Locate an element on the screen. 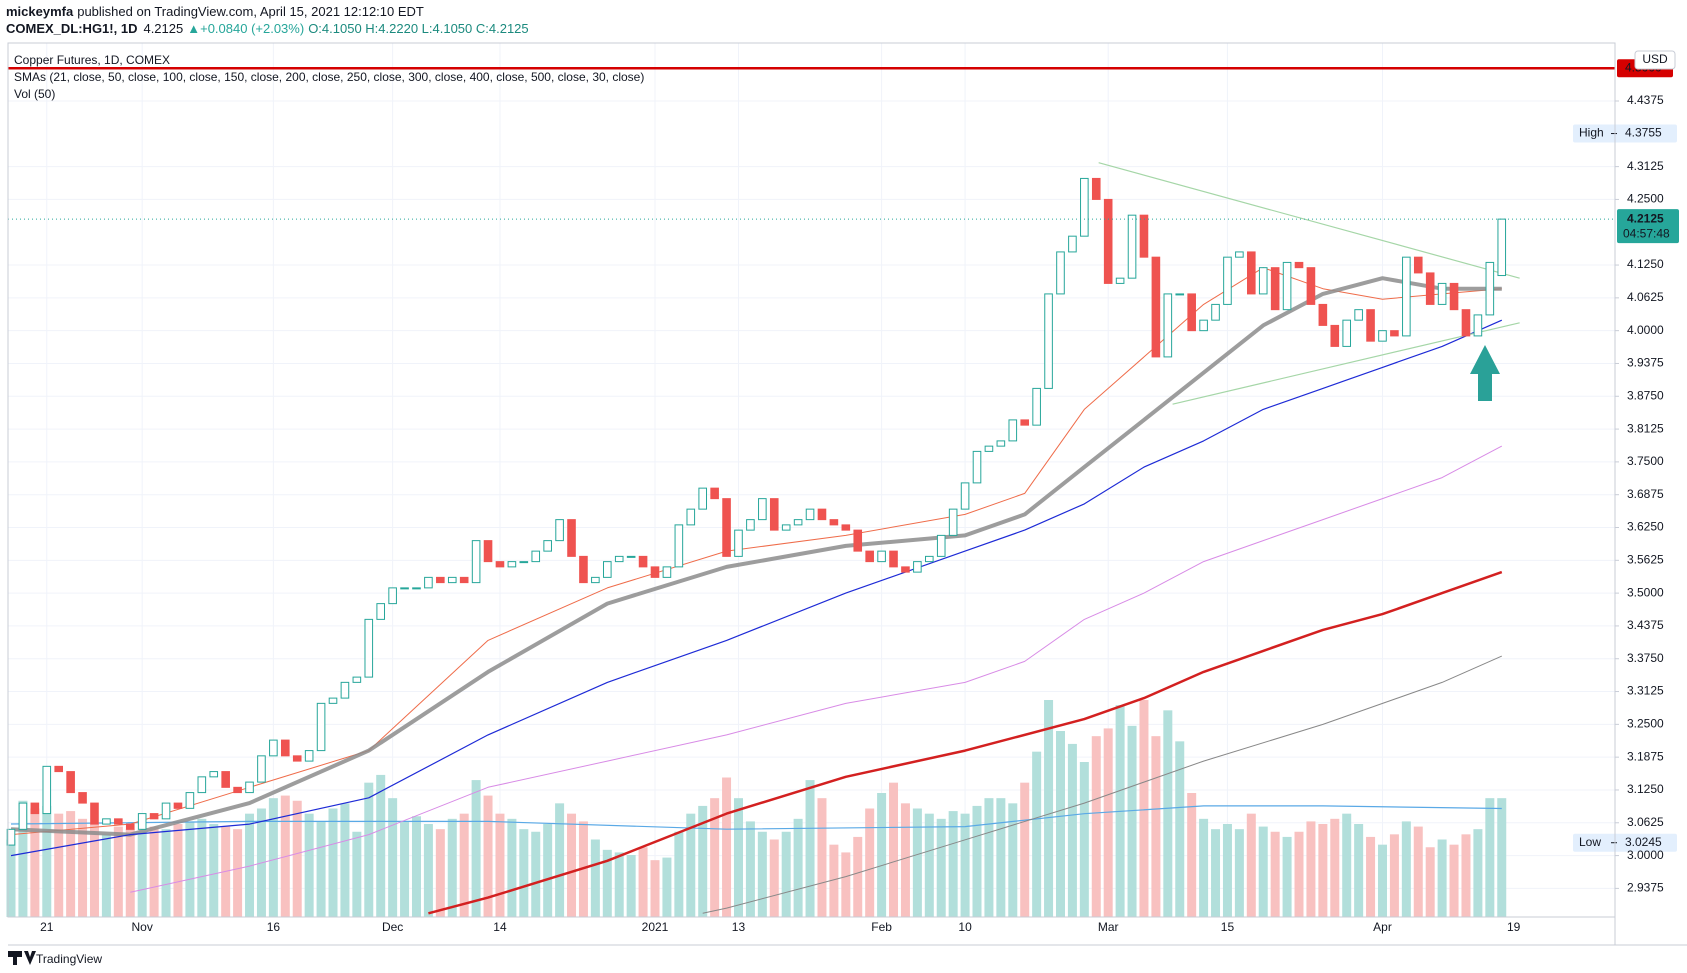  y-tick-label: 3.4375 is located at coordinates (1645, 625).